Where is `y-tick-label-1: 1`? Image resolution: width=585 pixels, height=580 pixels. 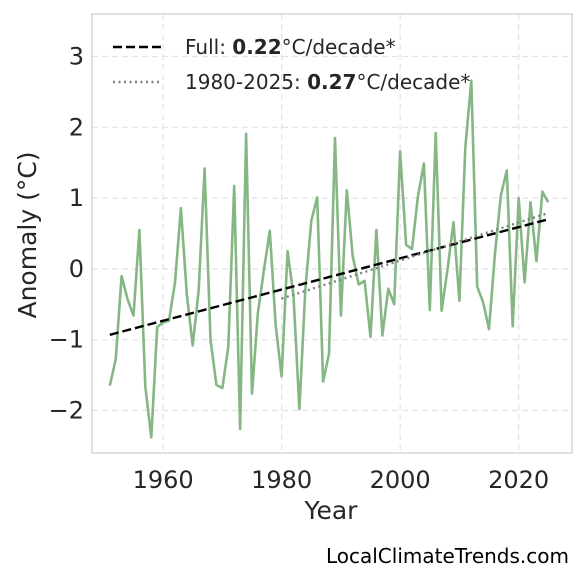 y-tick-label-1: 1 is located at coordinates (76, 198).